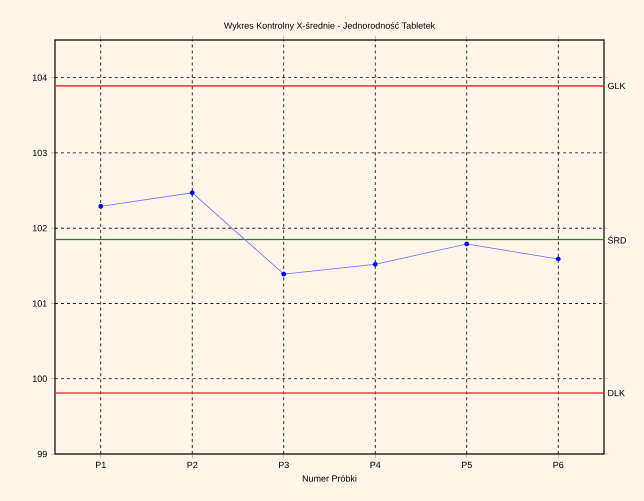 This screenshot has width=644, height=501. What do you see at coordinates (39, 77) in the screenshot?
I see `y-tick-label: 104` at bounding box center [39, 77].